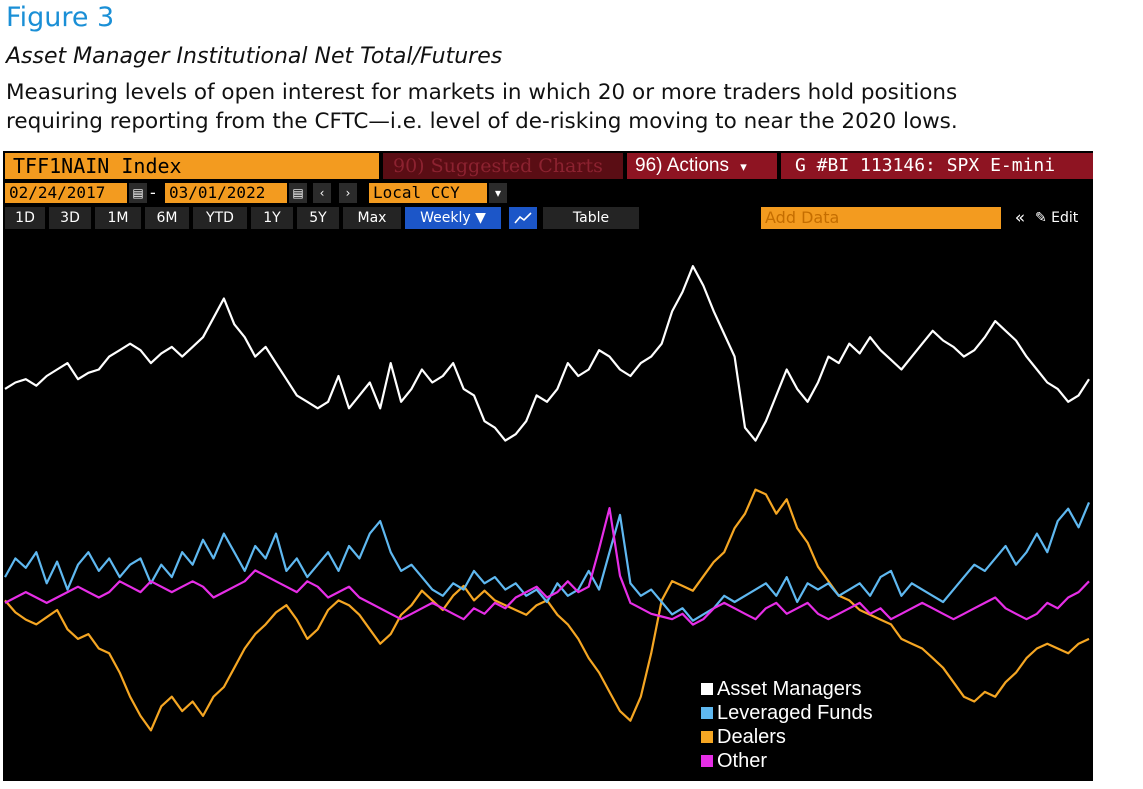 This screenshot has width=1143, height=789. I want to click on end-date-field: 03/01/2022, so click(226, 193).